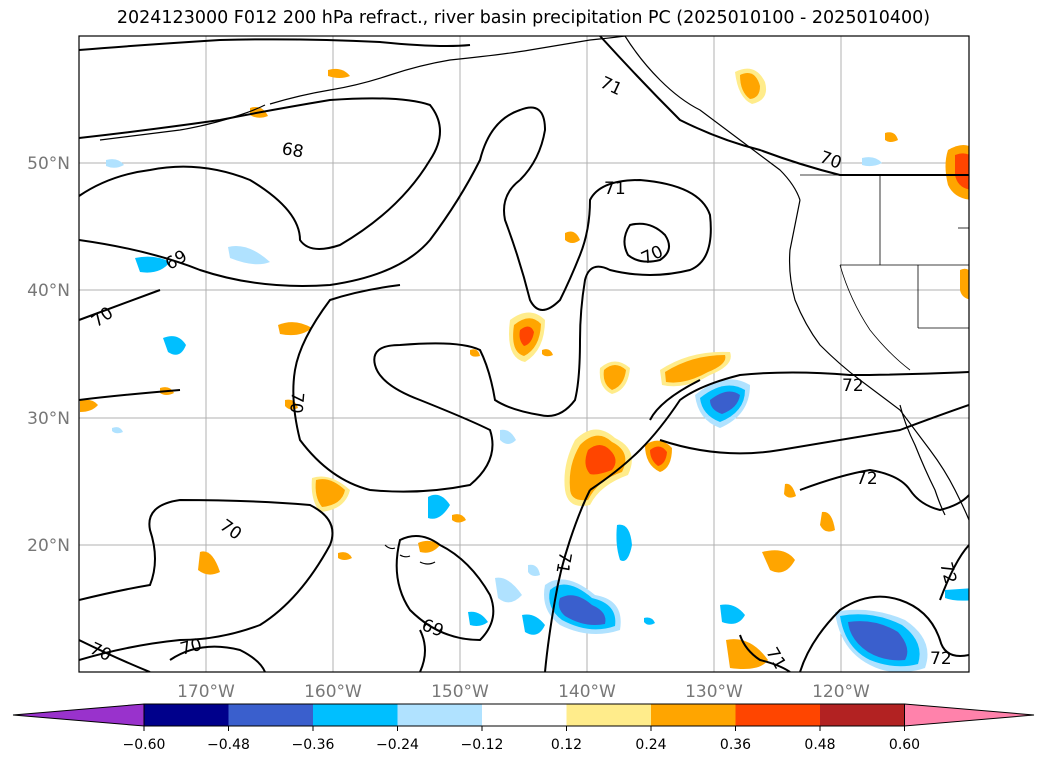 This screenshot has width=1047, height=765. What do you see at coordinates (904, 745) in the screenshot?
I see `colorbar-tick-label: 0.60` at bounding box center [904, 745].